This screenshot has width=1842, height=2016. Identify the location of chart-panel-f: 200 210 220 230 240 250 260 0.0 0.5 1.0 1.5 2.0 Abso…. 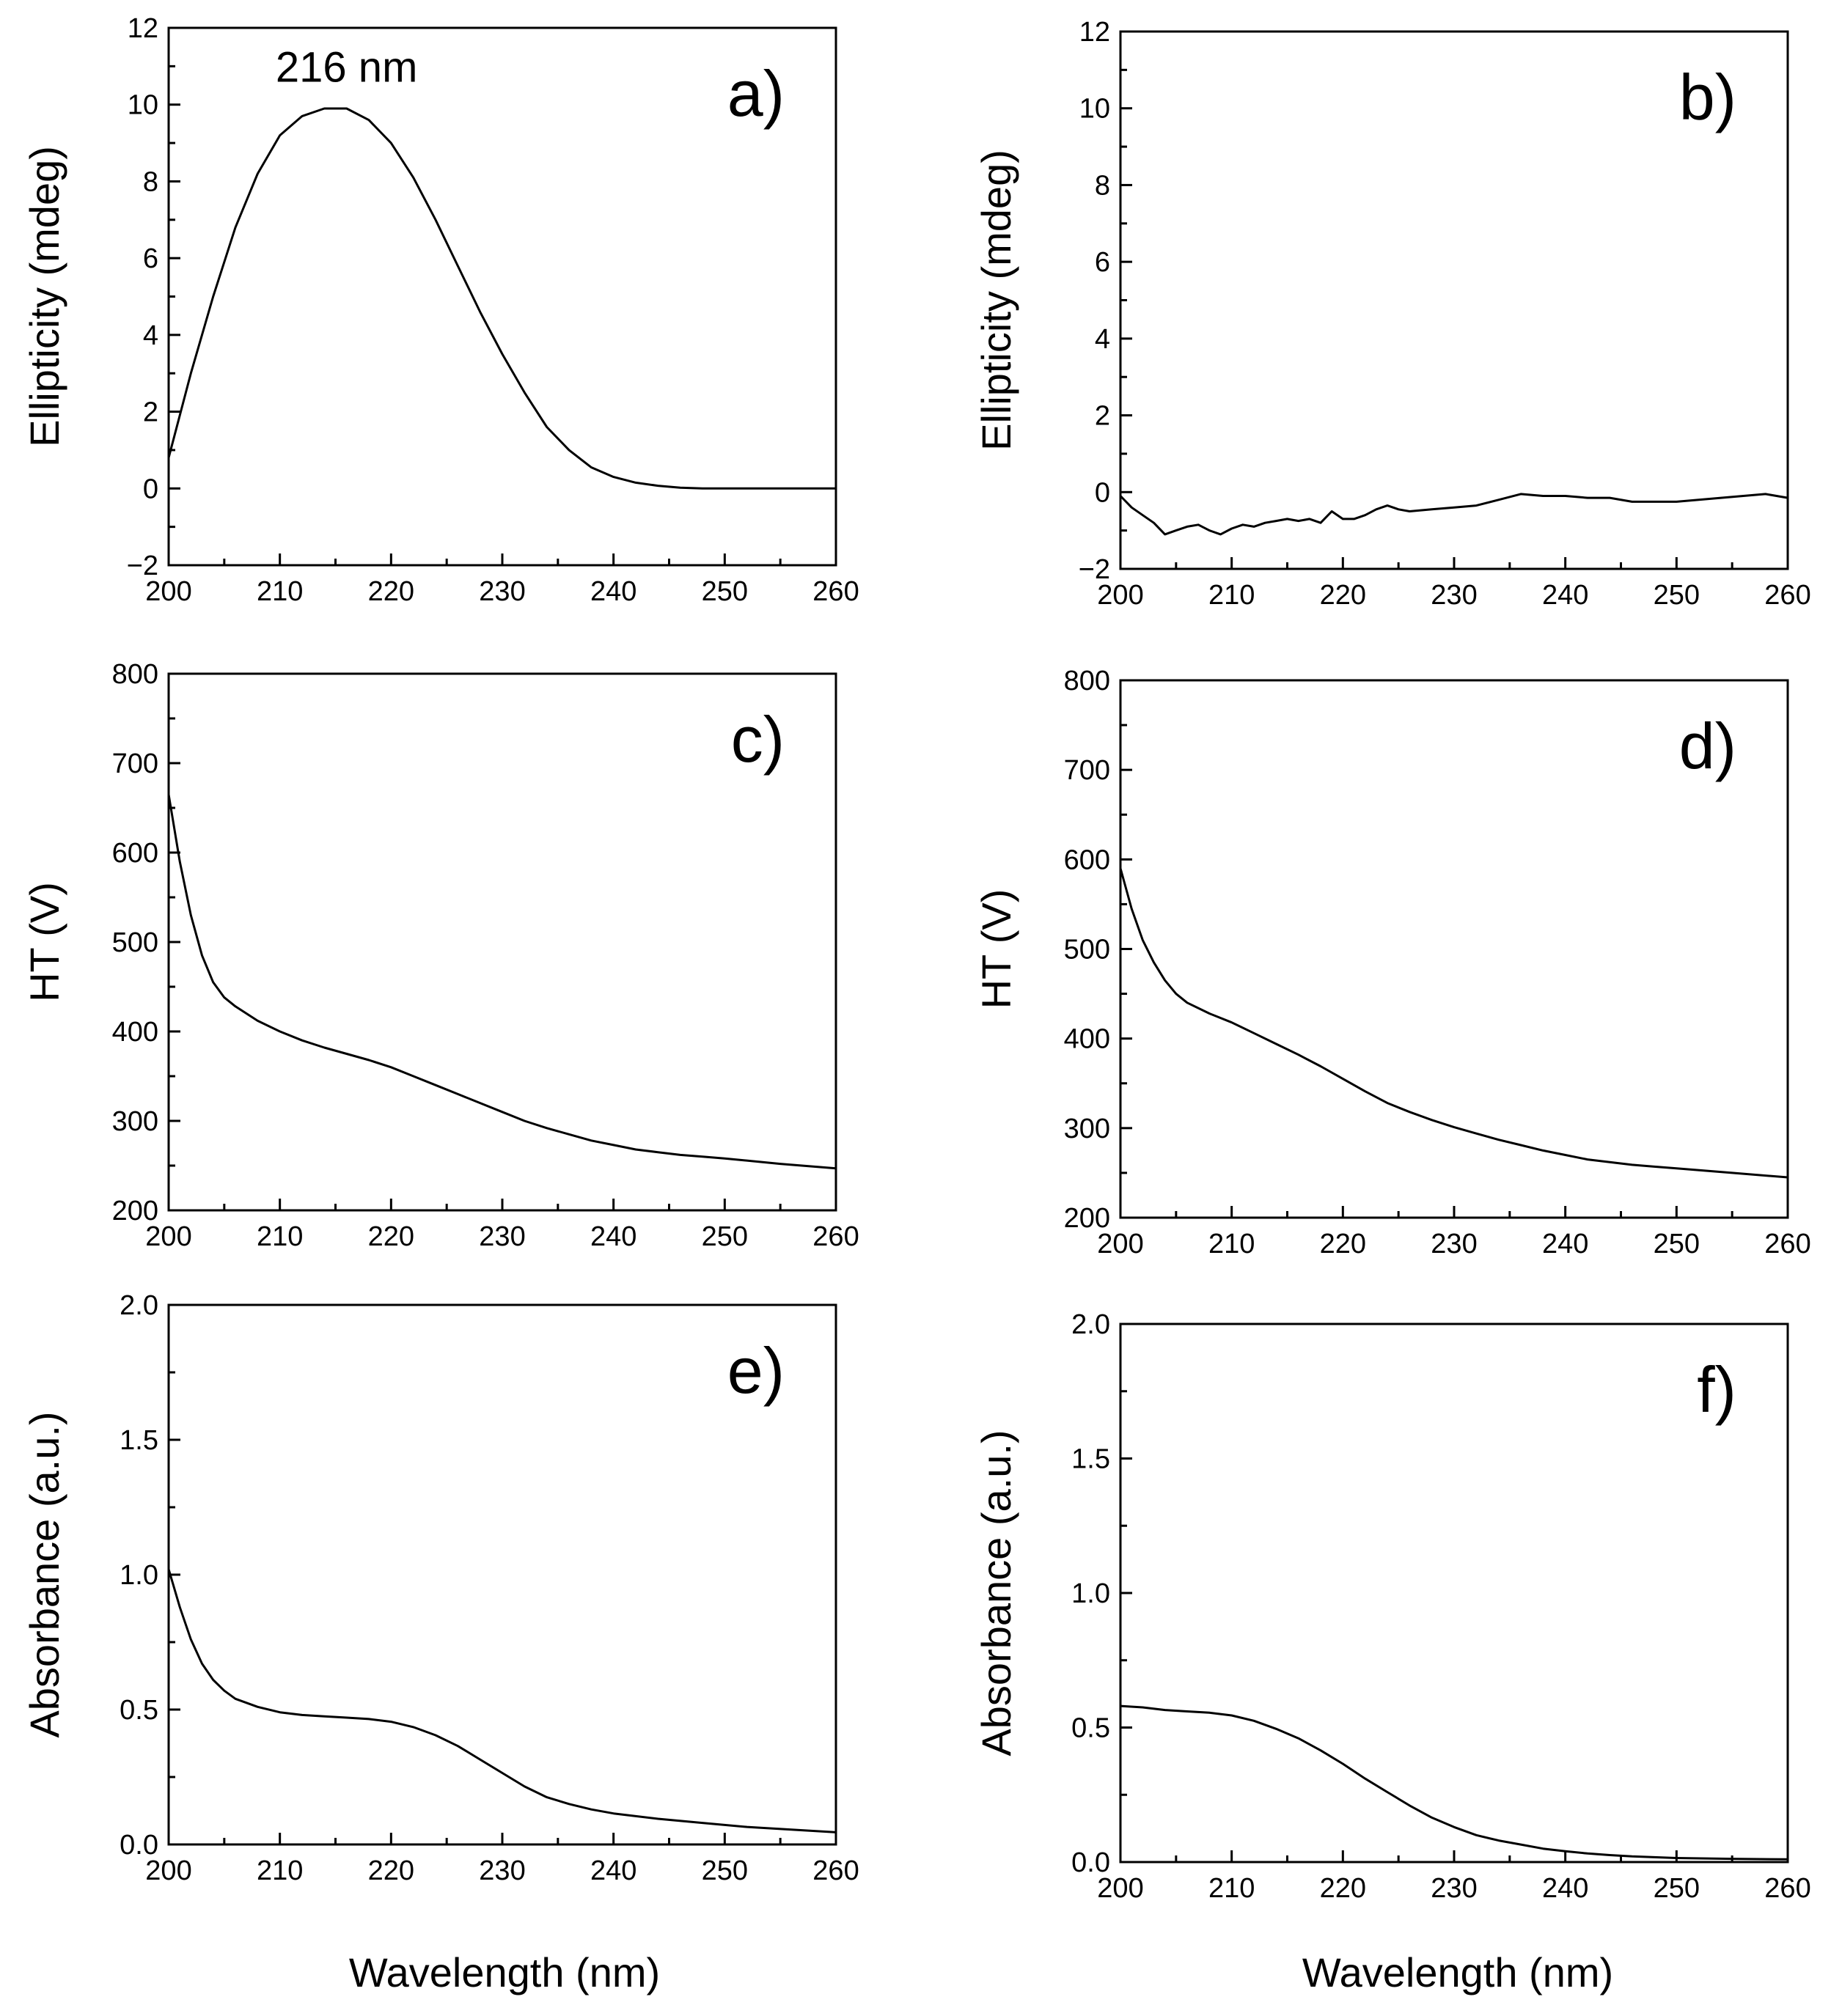
(1392, 1606).